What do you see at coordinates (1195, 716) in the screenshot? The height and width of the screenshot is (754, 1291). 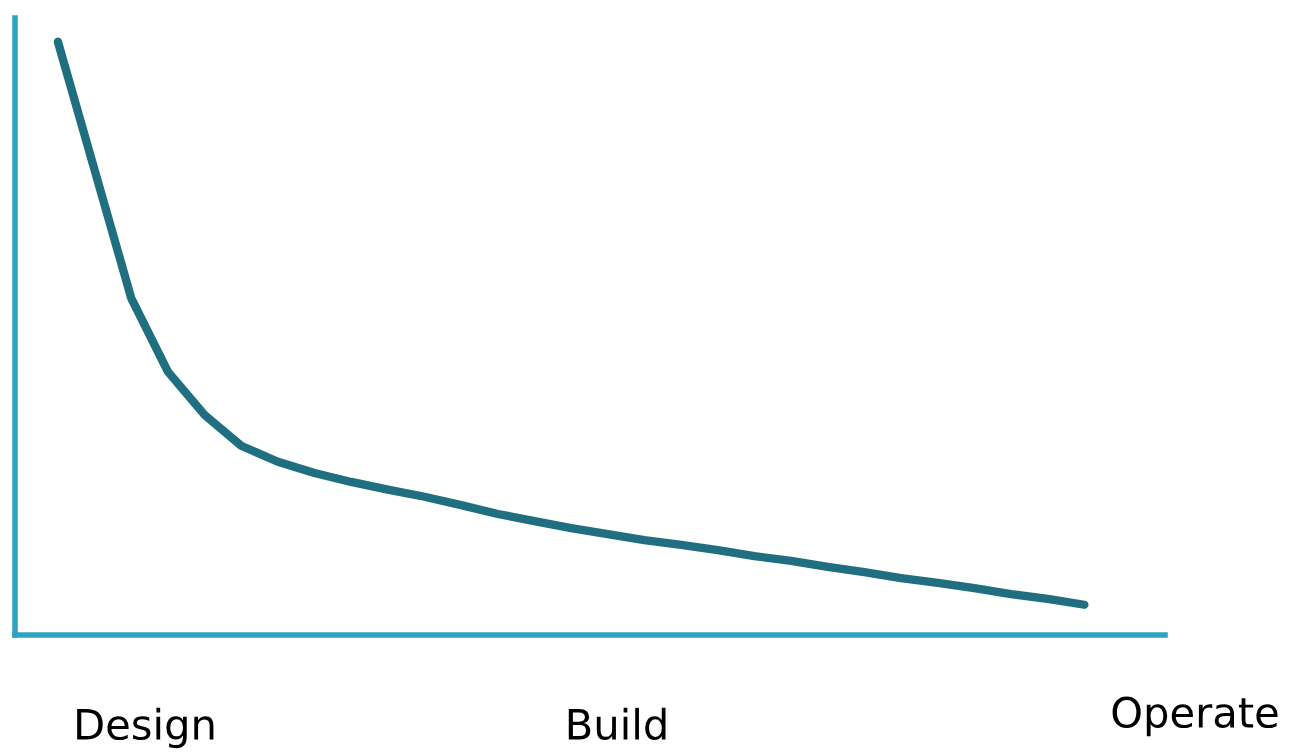 I see `text: Operate` at bounding box center [1195, 716].